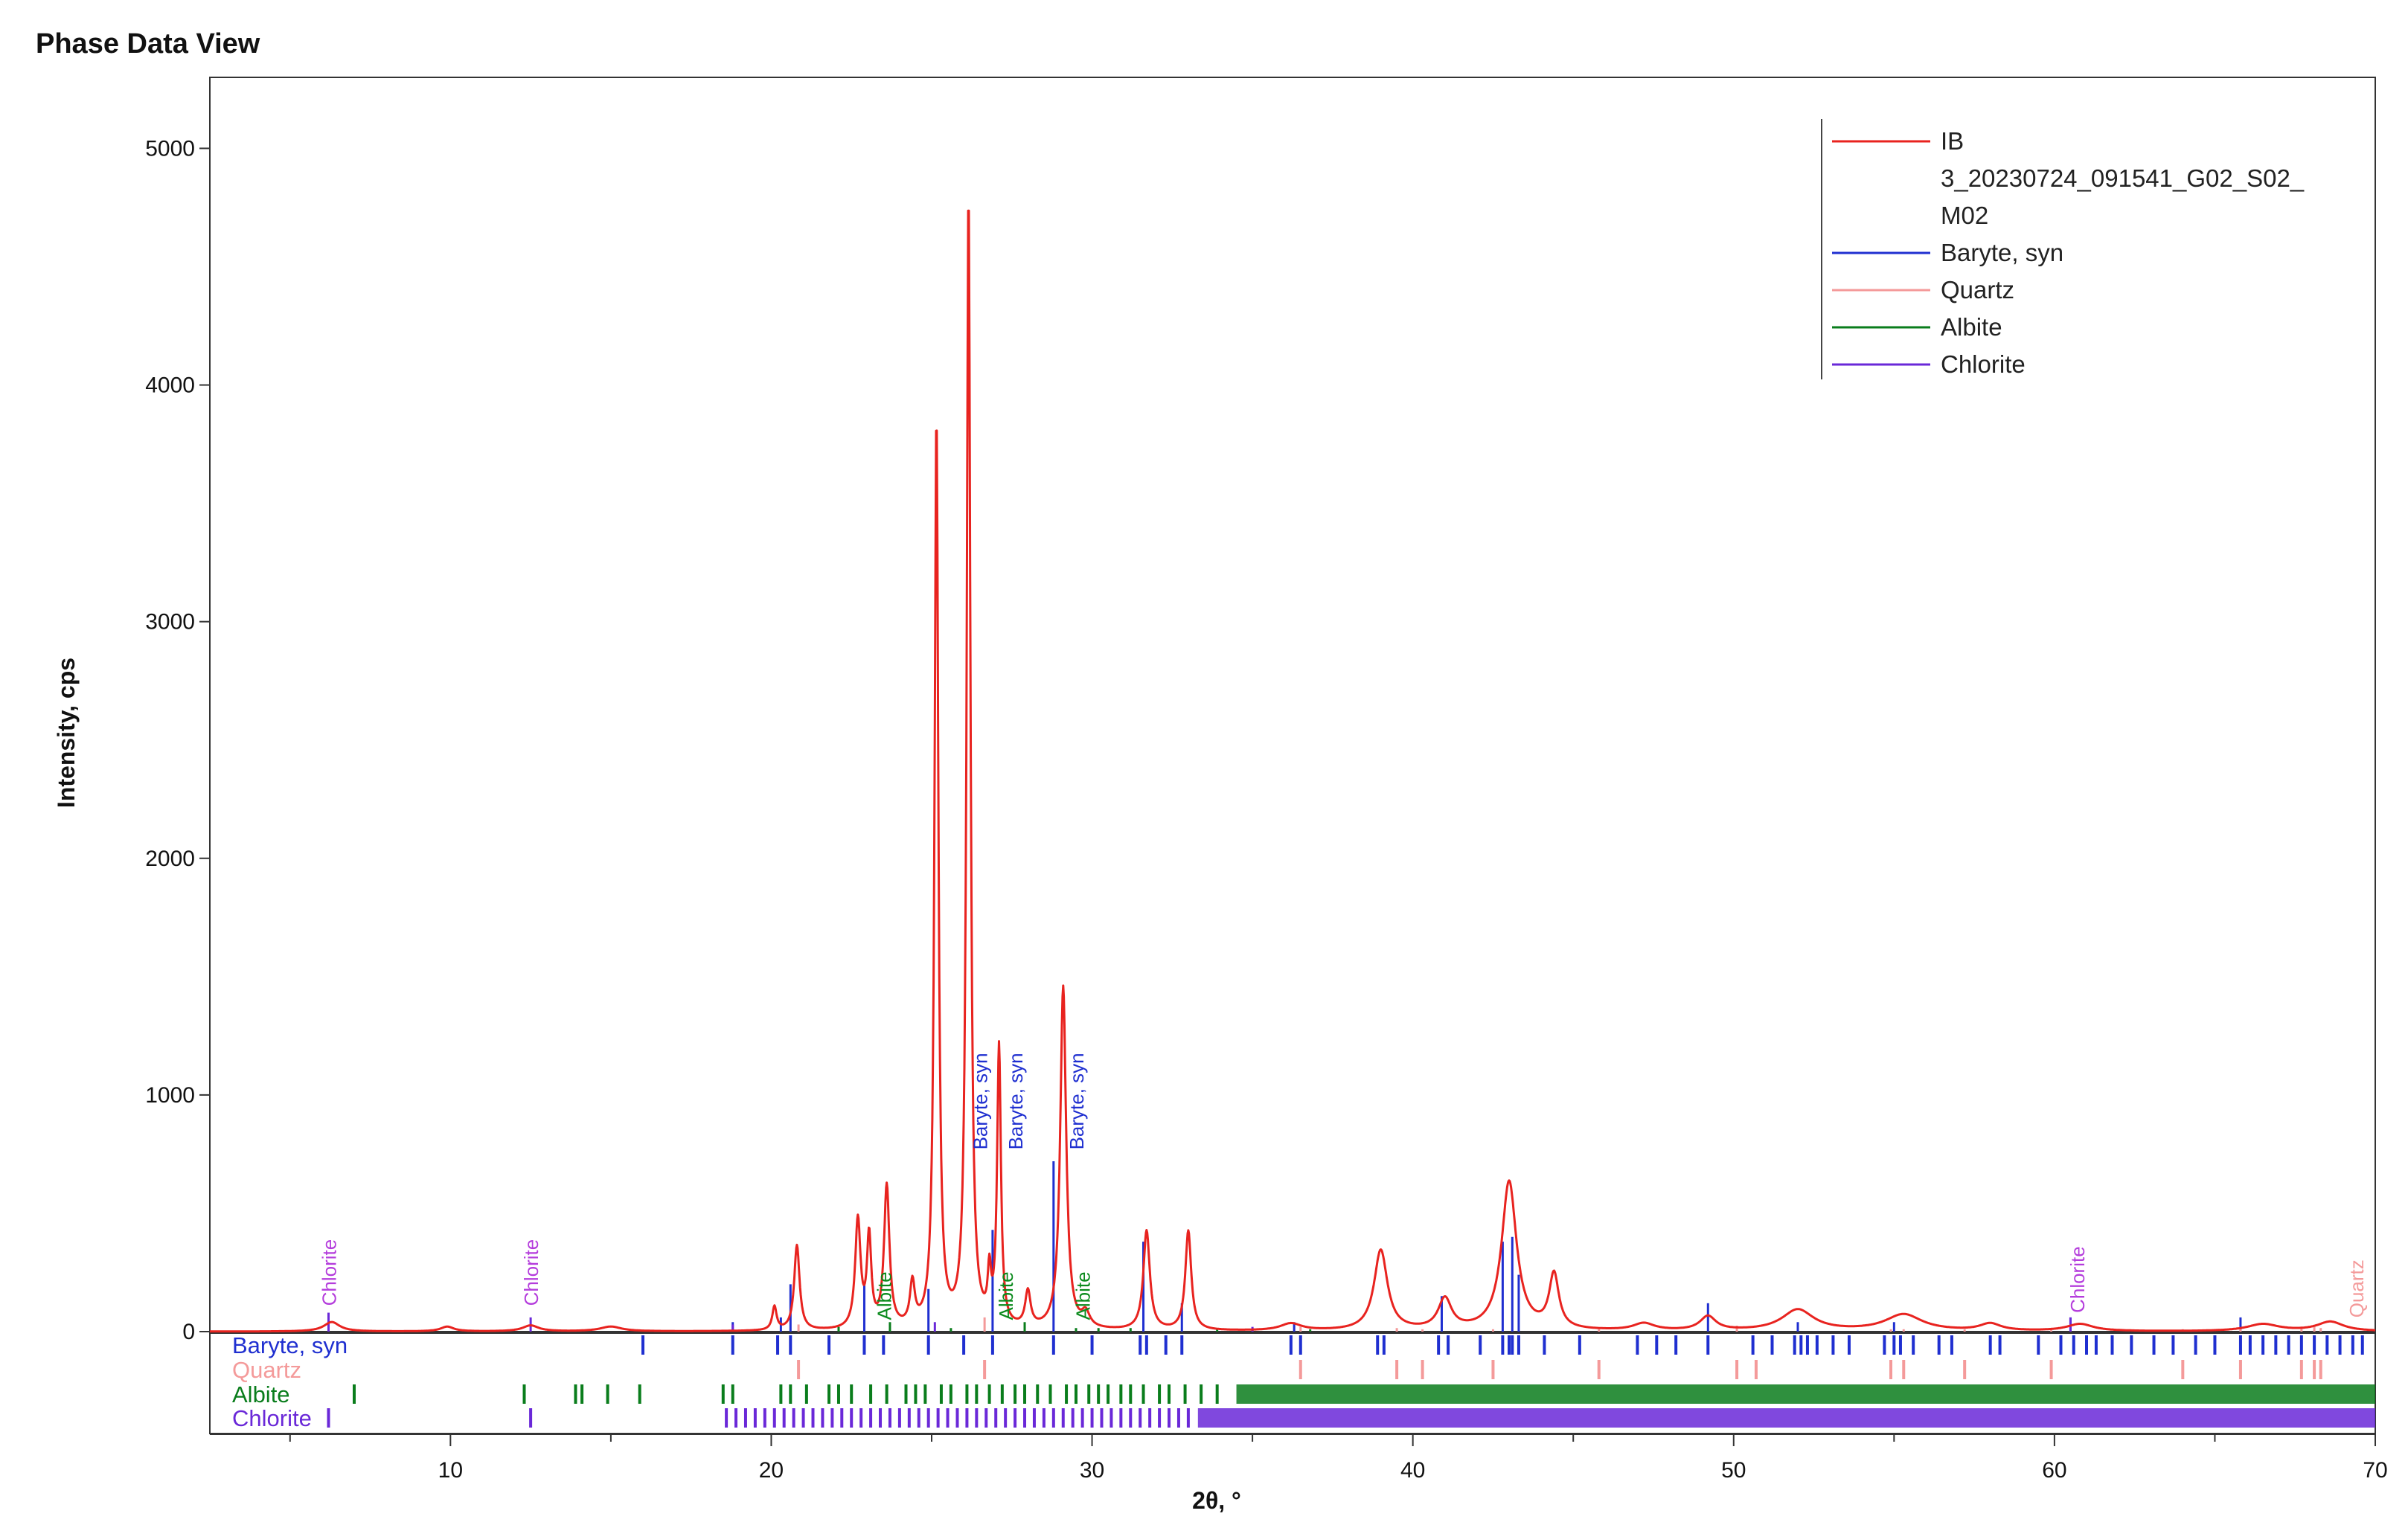  Describe the element at coordinates (66, 733) in the screenshot. I see `y-axis-title: Intensity, cps` at that location.